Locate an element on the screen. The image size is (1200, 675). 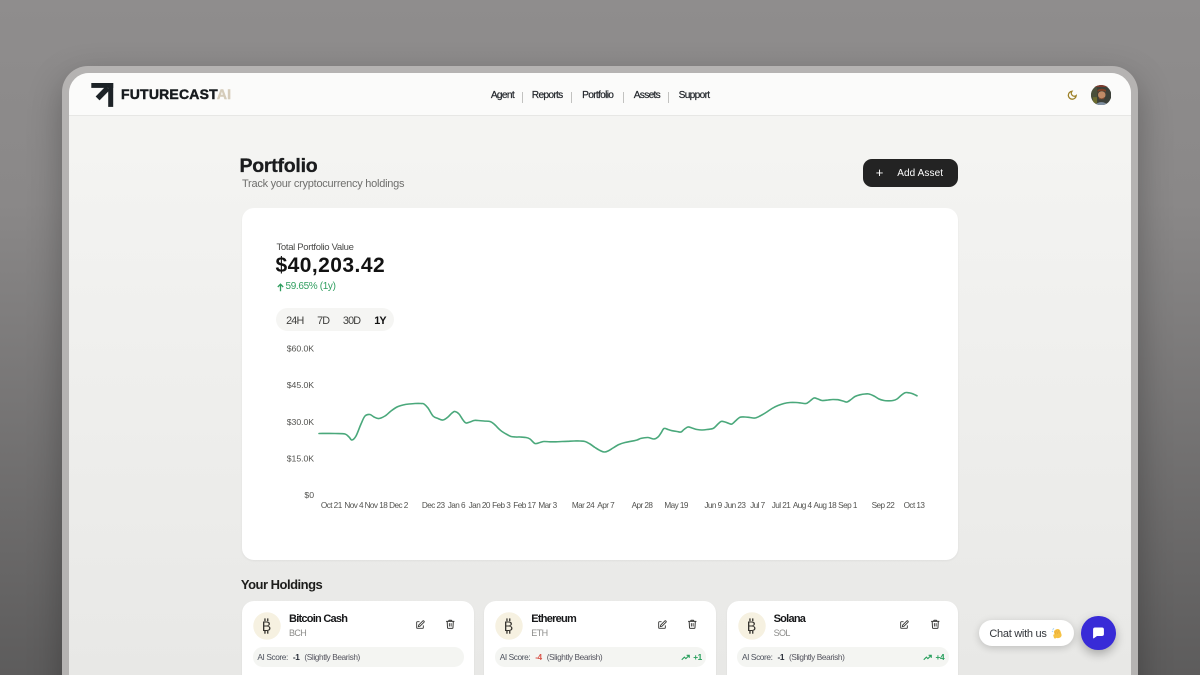
svg-text: Aug 4 is located at coordinates (803, 505).